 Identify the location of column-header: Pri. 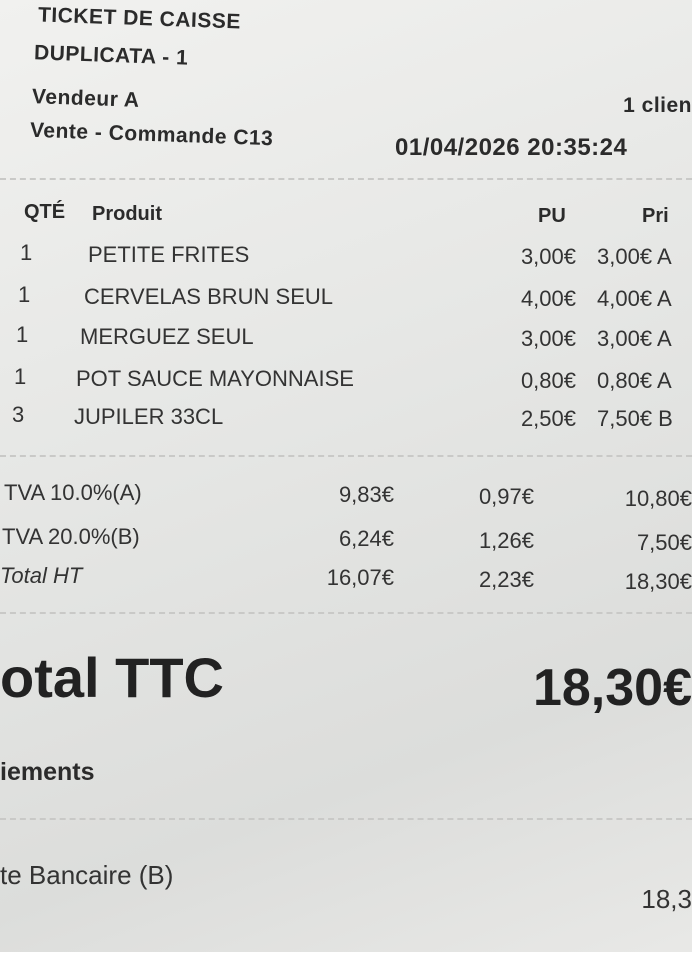
(655, 216).